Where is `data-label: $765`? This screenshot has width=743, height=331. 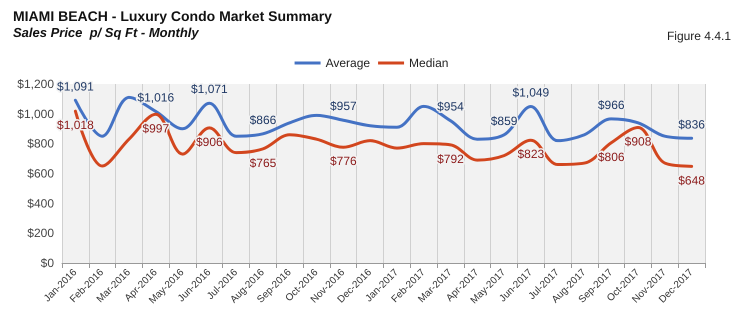
data-label: $765 is located at coordinates (263, 163).